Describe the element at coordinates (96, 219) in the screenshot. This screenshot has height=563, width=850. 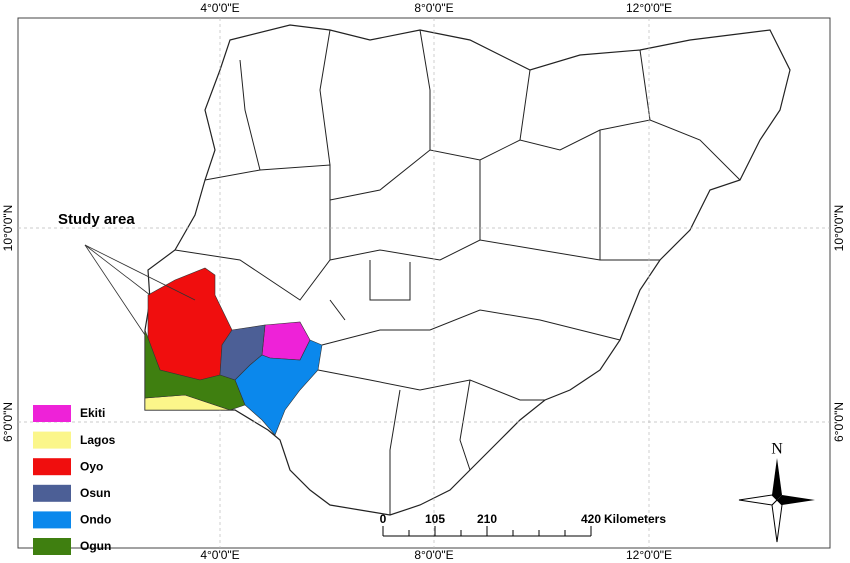
I see `callout-label: Study area` at that location.